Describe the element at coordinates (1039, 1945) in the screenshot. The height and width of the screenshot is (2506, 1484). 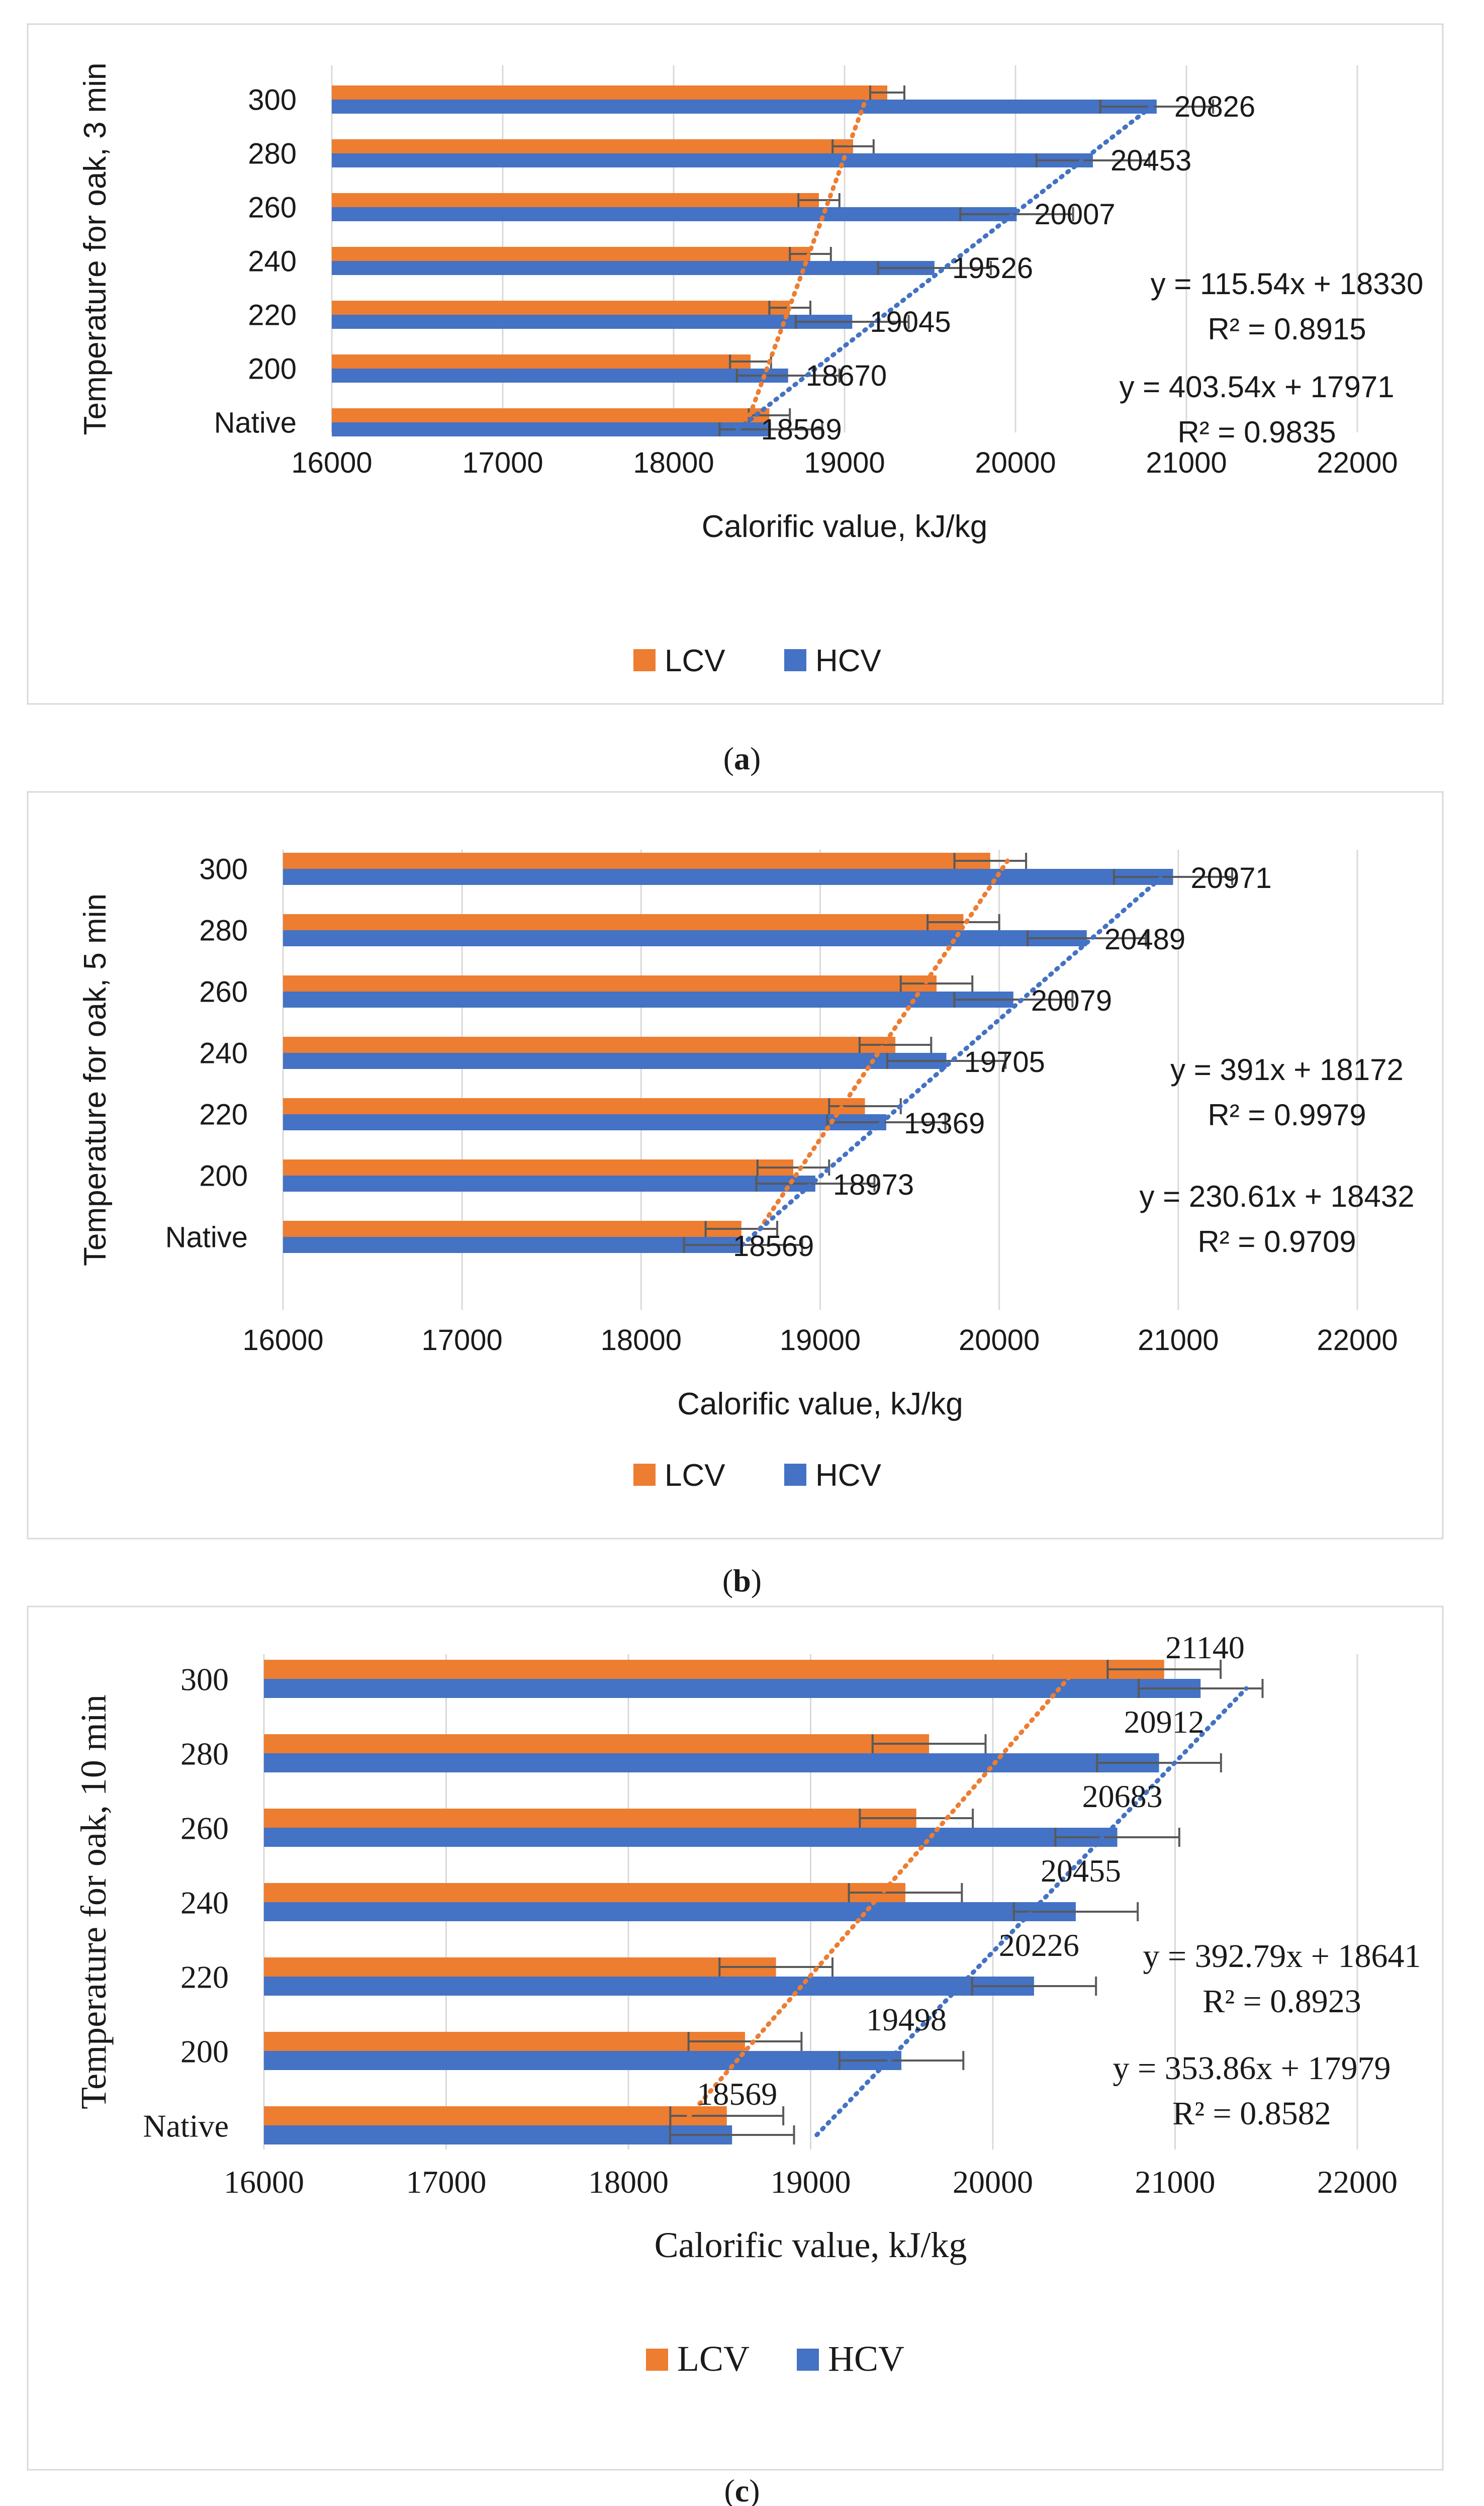
I see `data-label: 20226` at that location.